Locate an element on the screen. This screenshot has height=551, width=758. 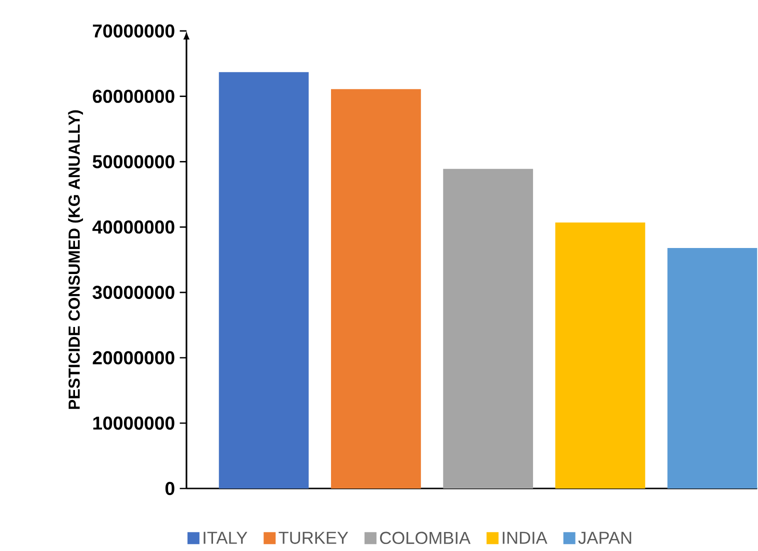
y-tick-label: 60000000 is located at coordinates (133, 96).